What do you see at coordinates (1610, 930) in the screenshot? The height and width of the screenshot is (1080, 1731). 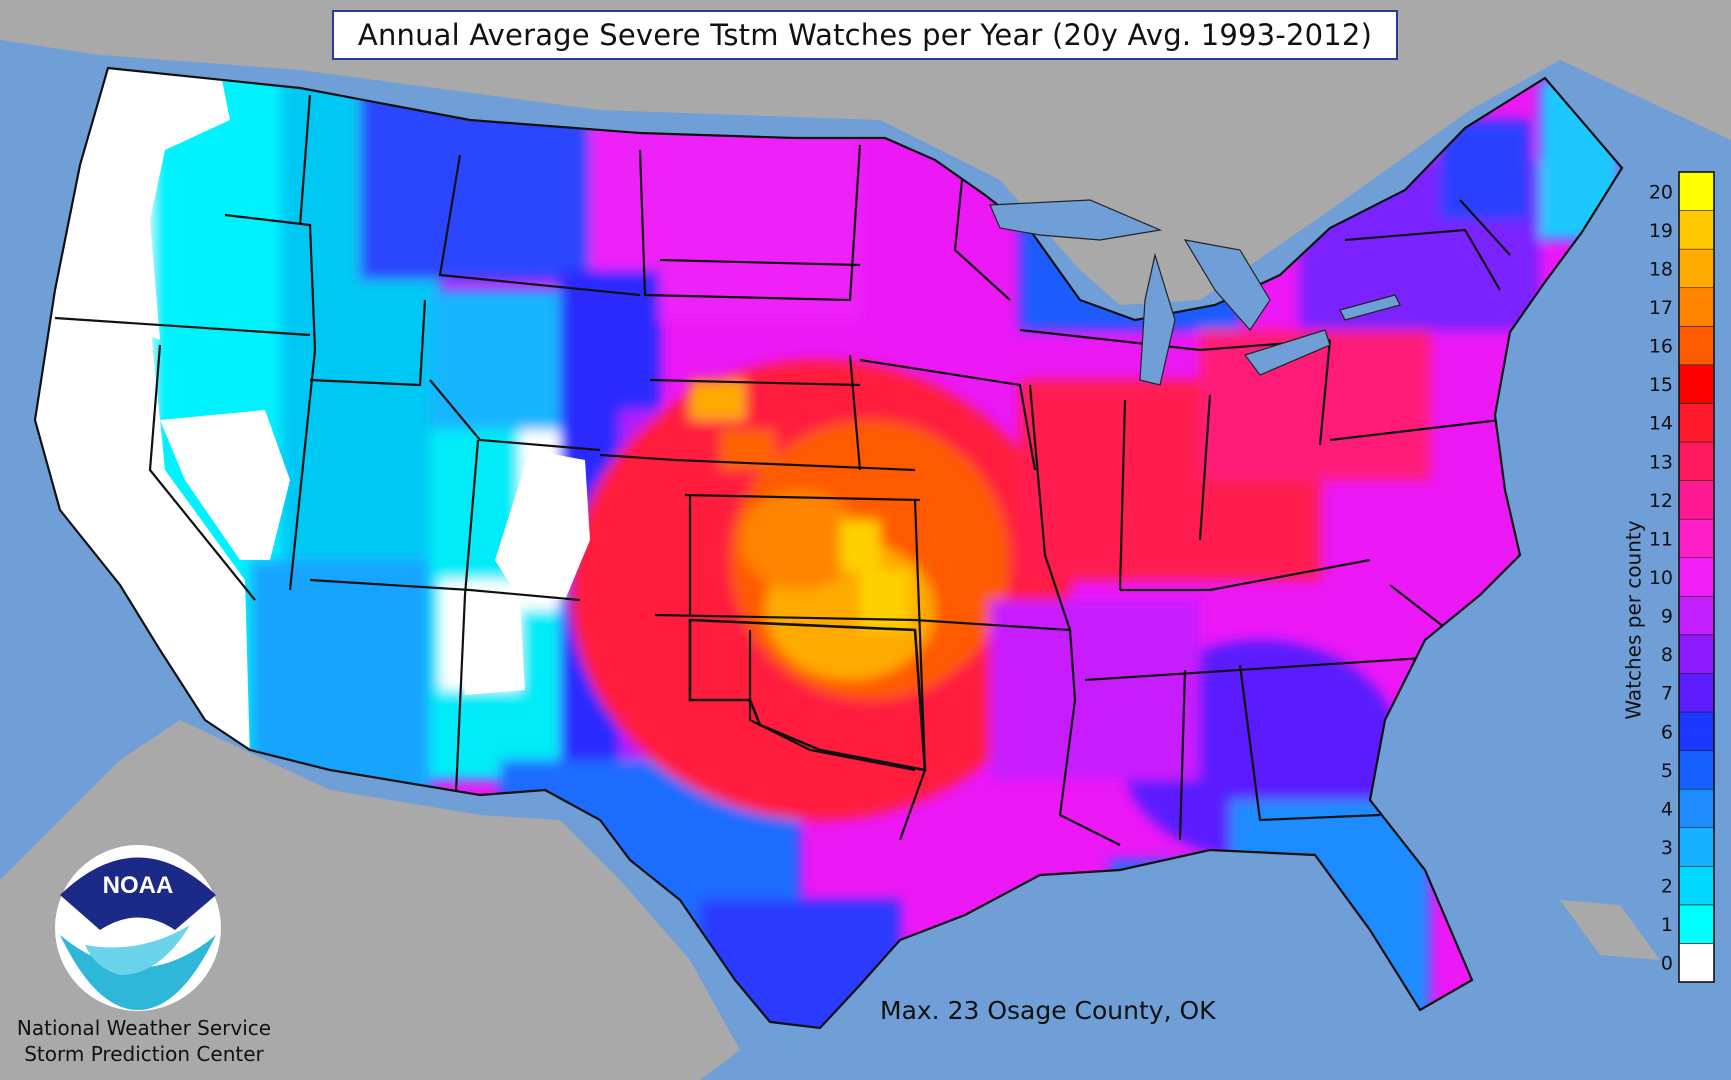 I see `bahamas-land` at bounding box center [1610, 930].